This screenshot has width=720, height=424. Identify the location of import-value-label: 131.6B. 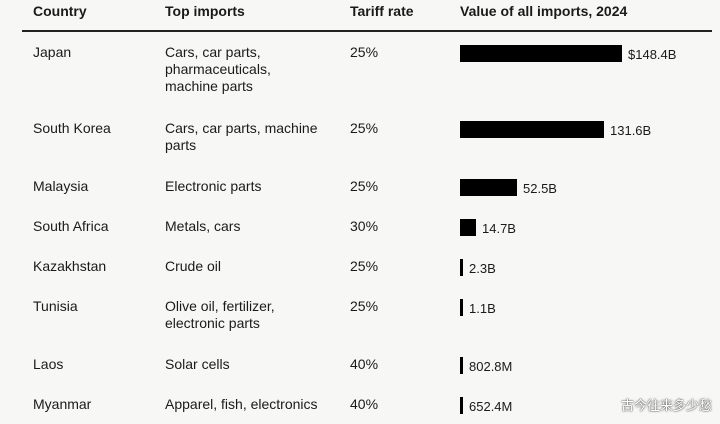
(631, 130).